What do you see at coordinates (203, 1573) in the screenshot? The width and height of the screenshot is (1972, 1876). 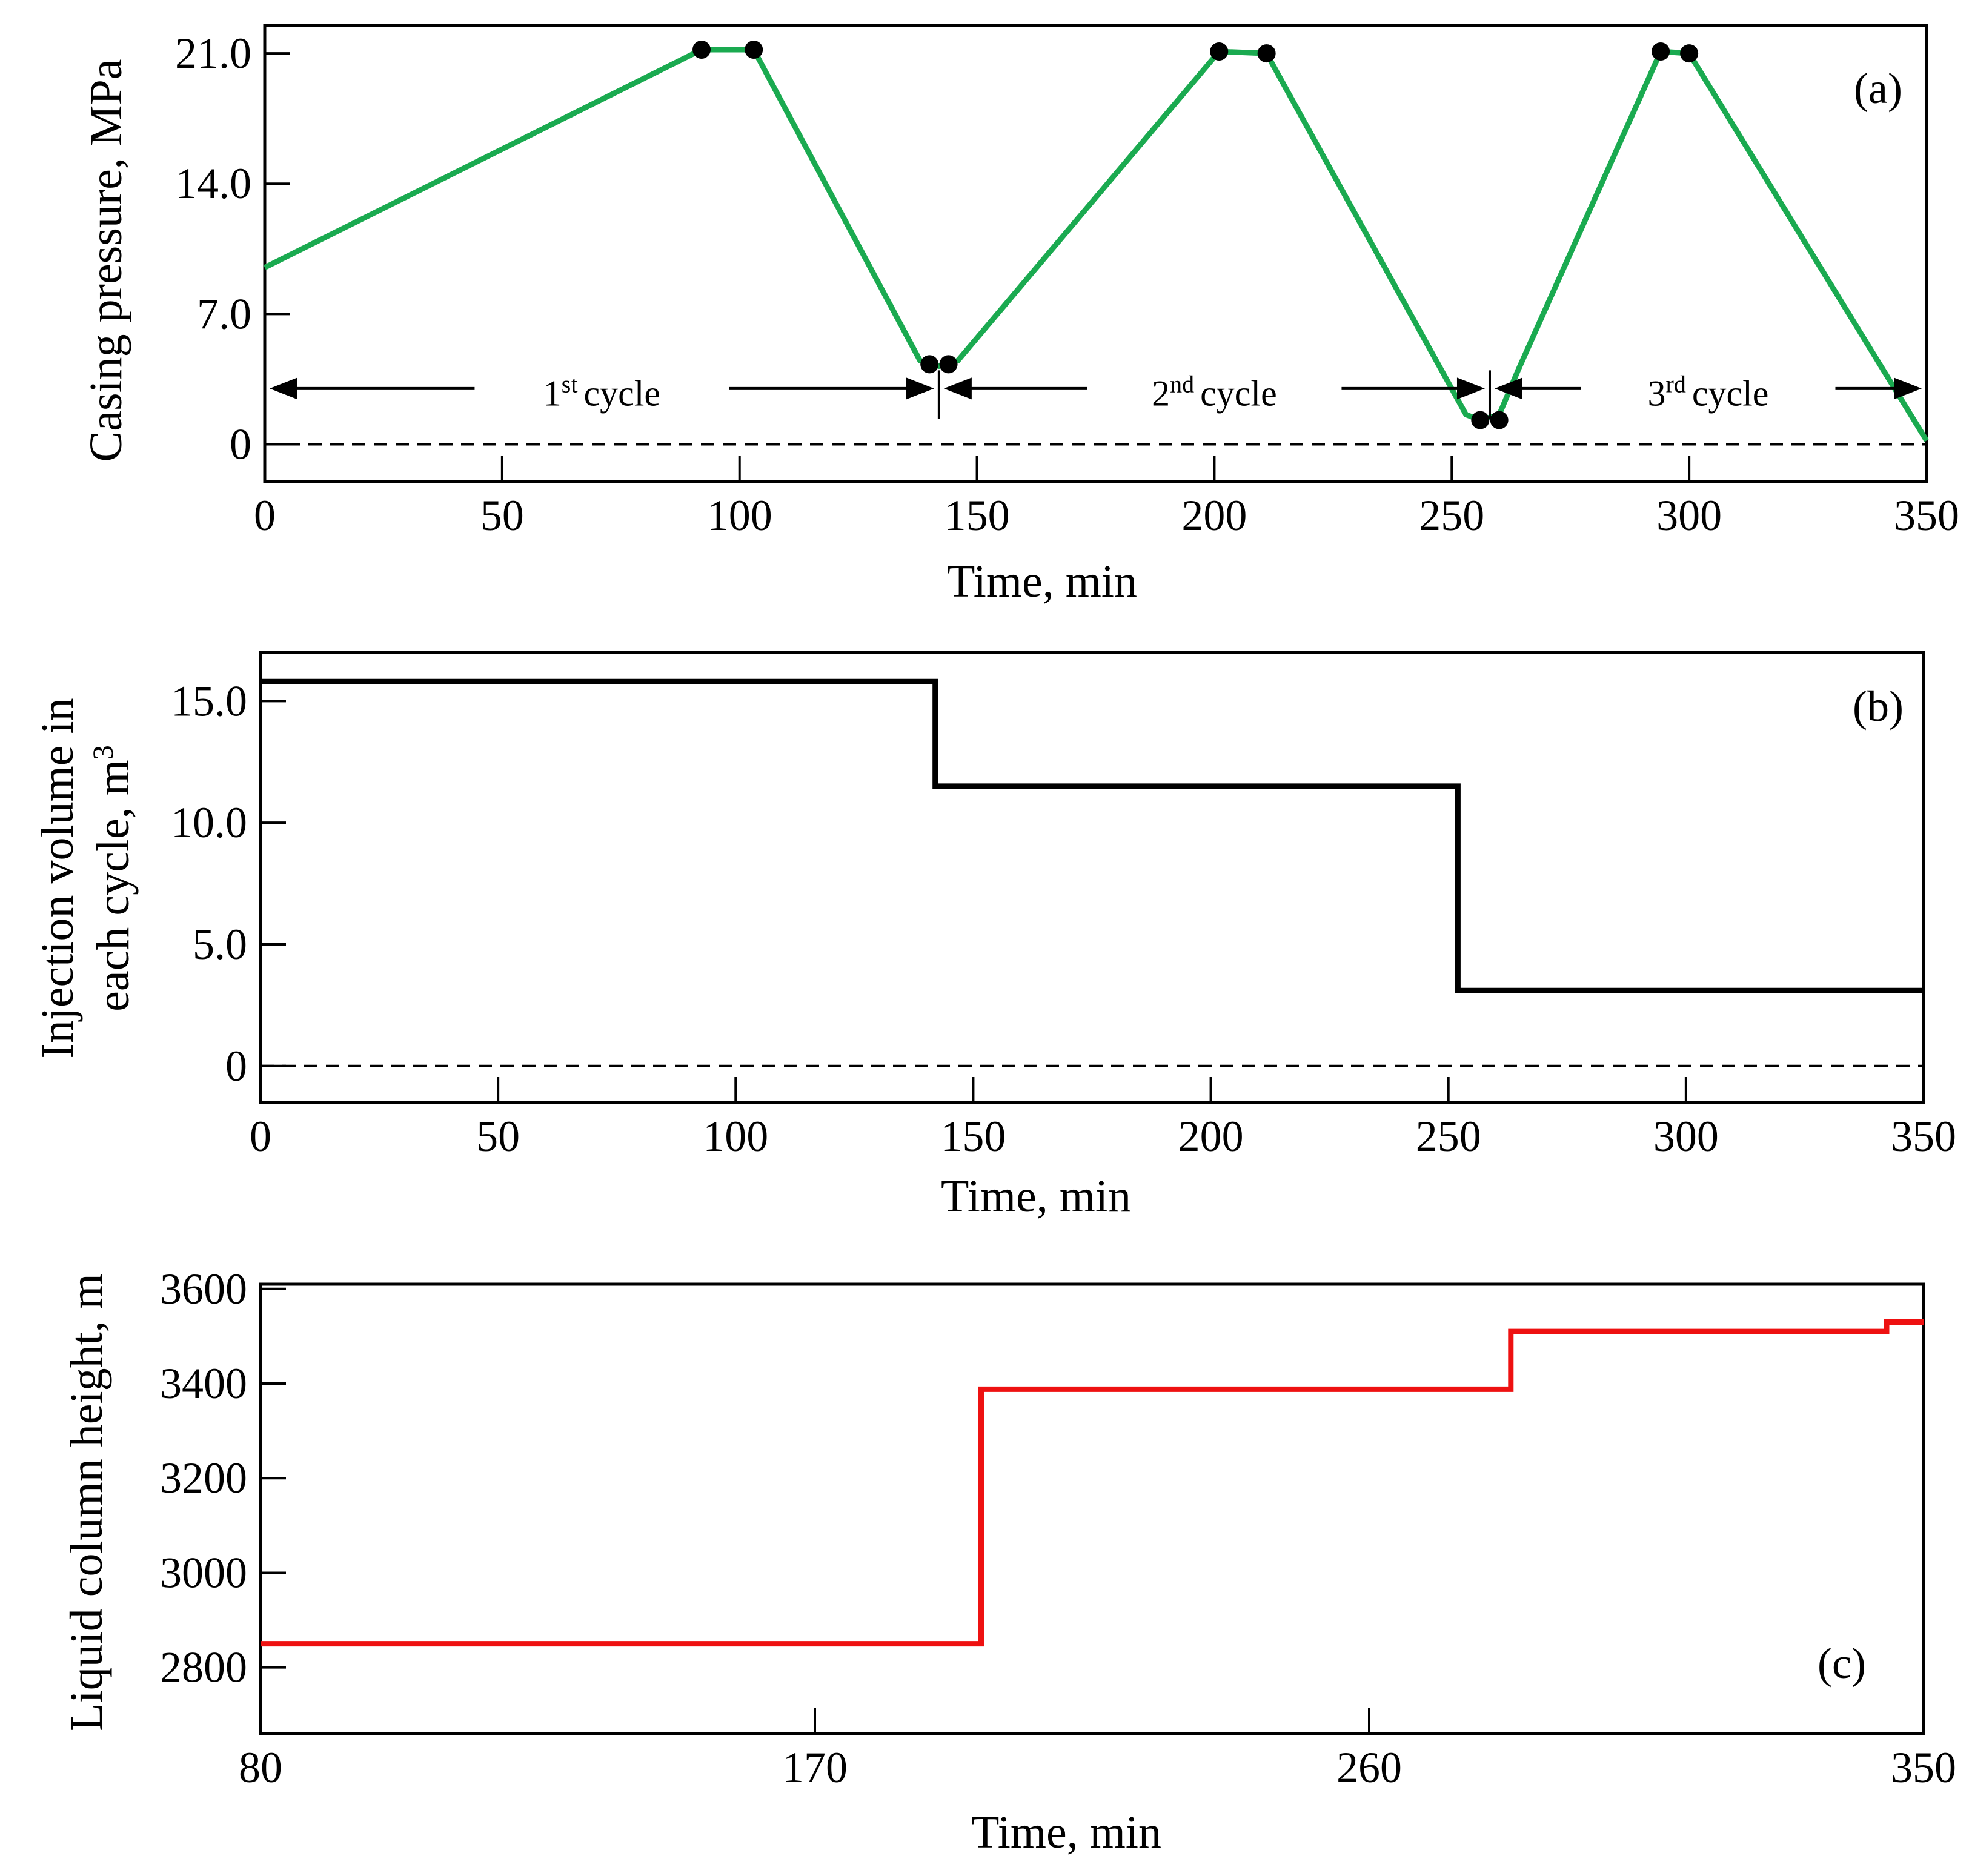 I see `panel-c-y-tick-label-1: 3000` at bounding box center [203, 1573].